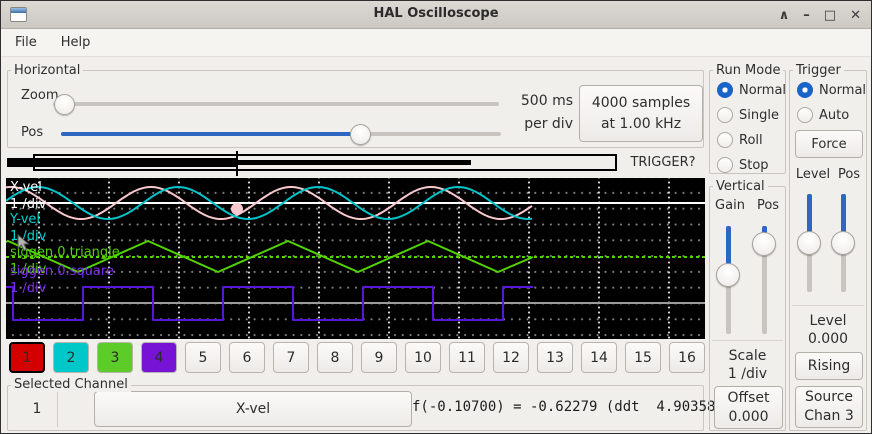 This screenshot has height=434, width=872. What do you see at coordinates (855, 15) in the screenshot?
I see `close-button: ✕` at bounding box center [855, 15].